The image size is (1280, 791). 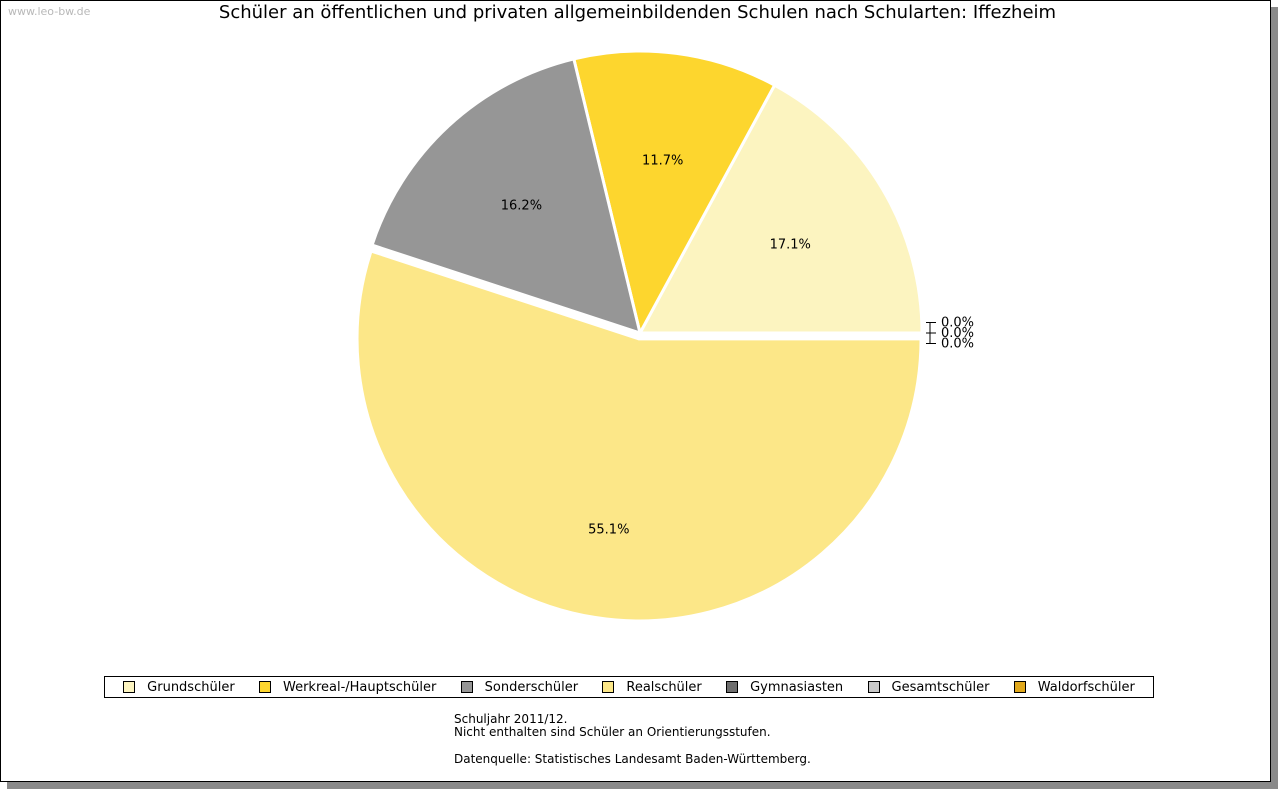 What do you see at coordinates (506, 196) in the screenshot?
I see `pie-slice-sonderschueler` at bounding box center [506, 196].